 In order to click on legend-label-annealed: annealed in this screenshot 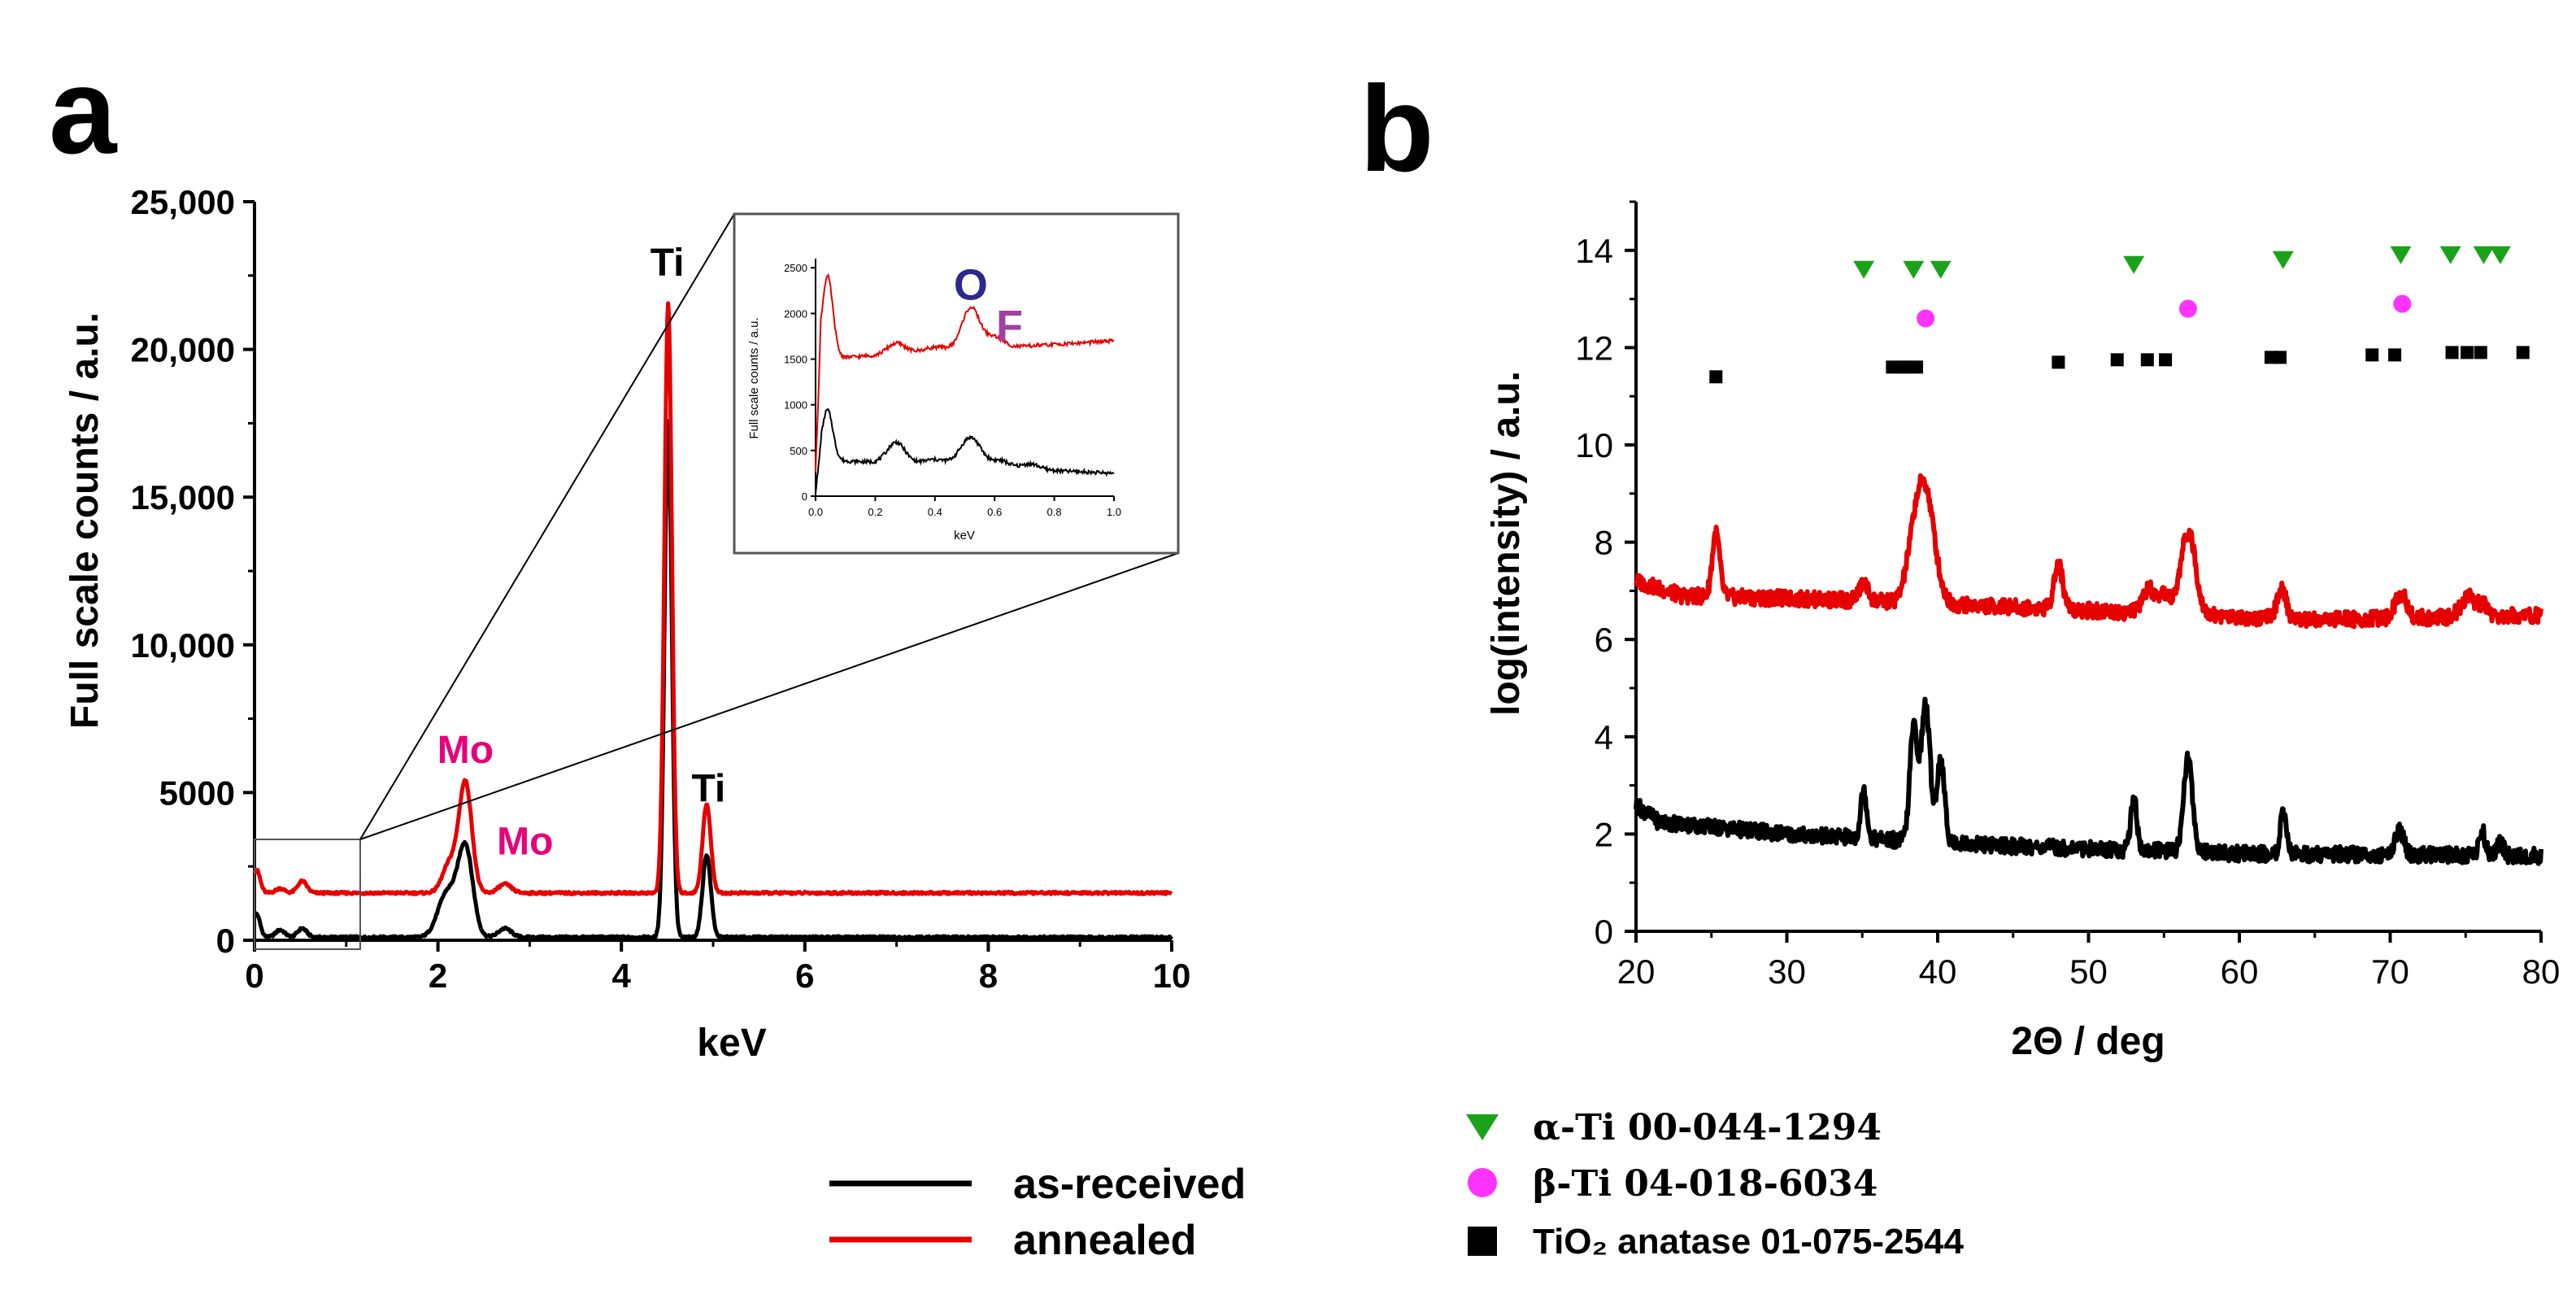, I will do `click(1104, 1240)`.